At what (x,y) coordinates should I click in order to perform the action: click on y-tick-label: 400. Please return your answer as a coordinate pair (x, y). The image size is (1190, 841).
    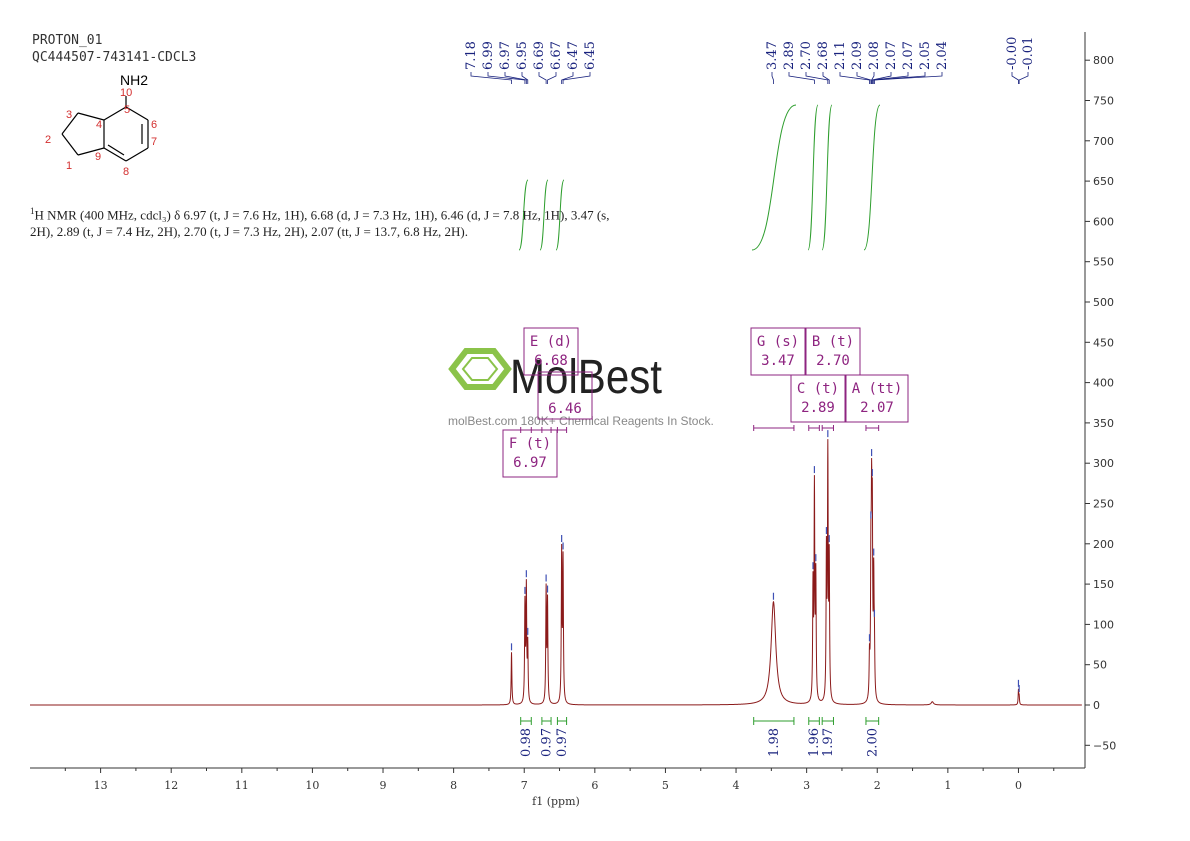
    Looking at the image, I should click on (1103, 383).